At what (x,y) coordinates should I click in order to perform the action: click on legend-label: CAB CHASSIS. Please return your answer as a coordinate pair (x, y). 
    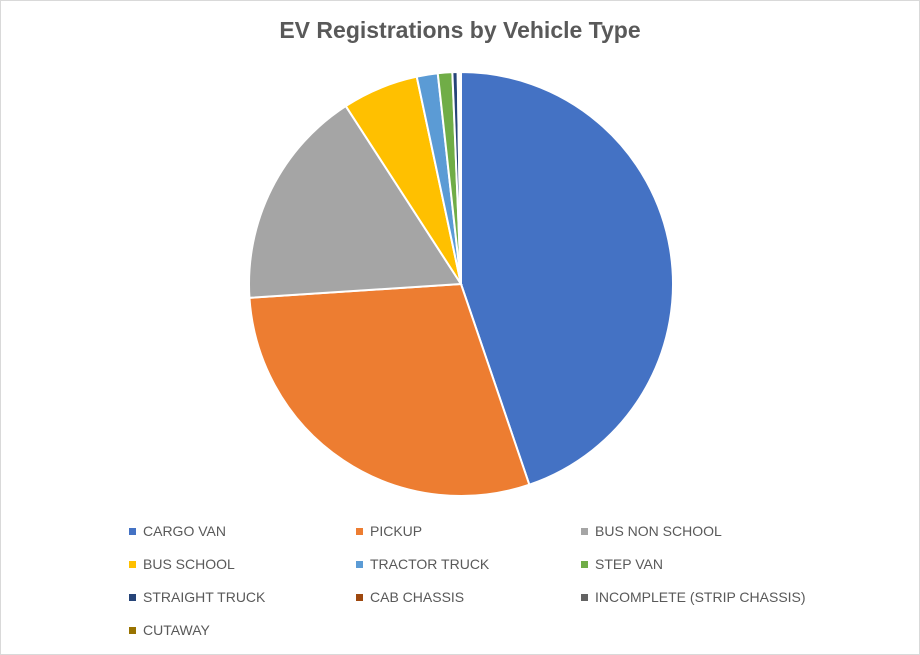
    Looking at the image, I should click on (417, 597).